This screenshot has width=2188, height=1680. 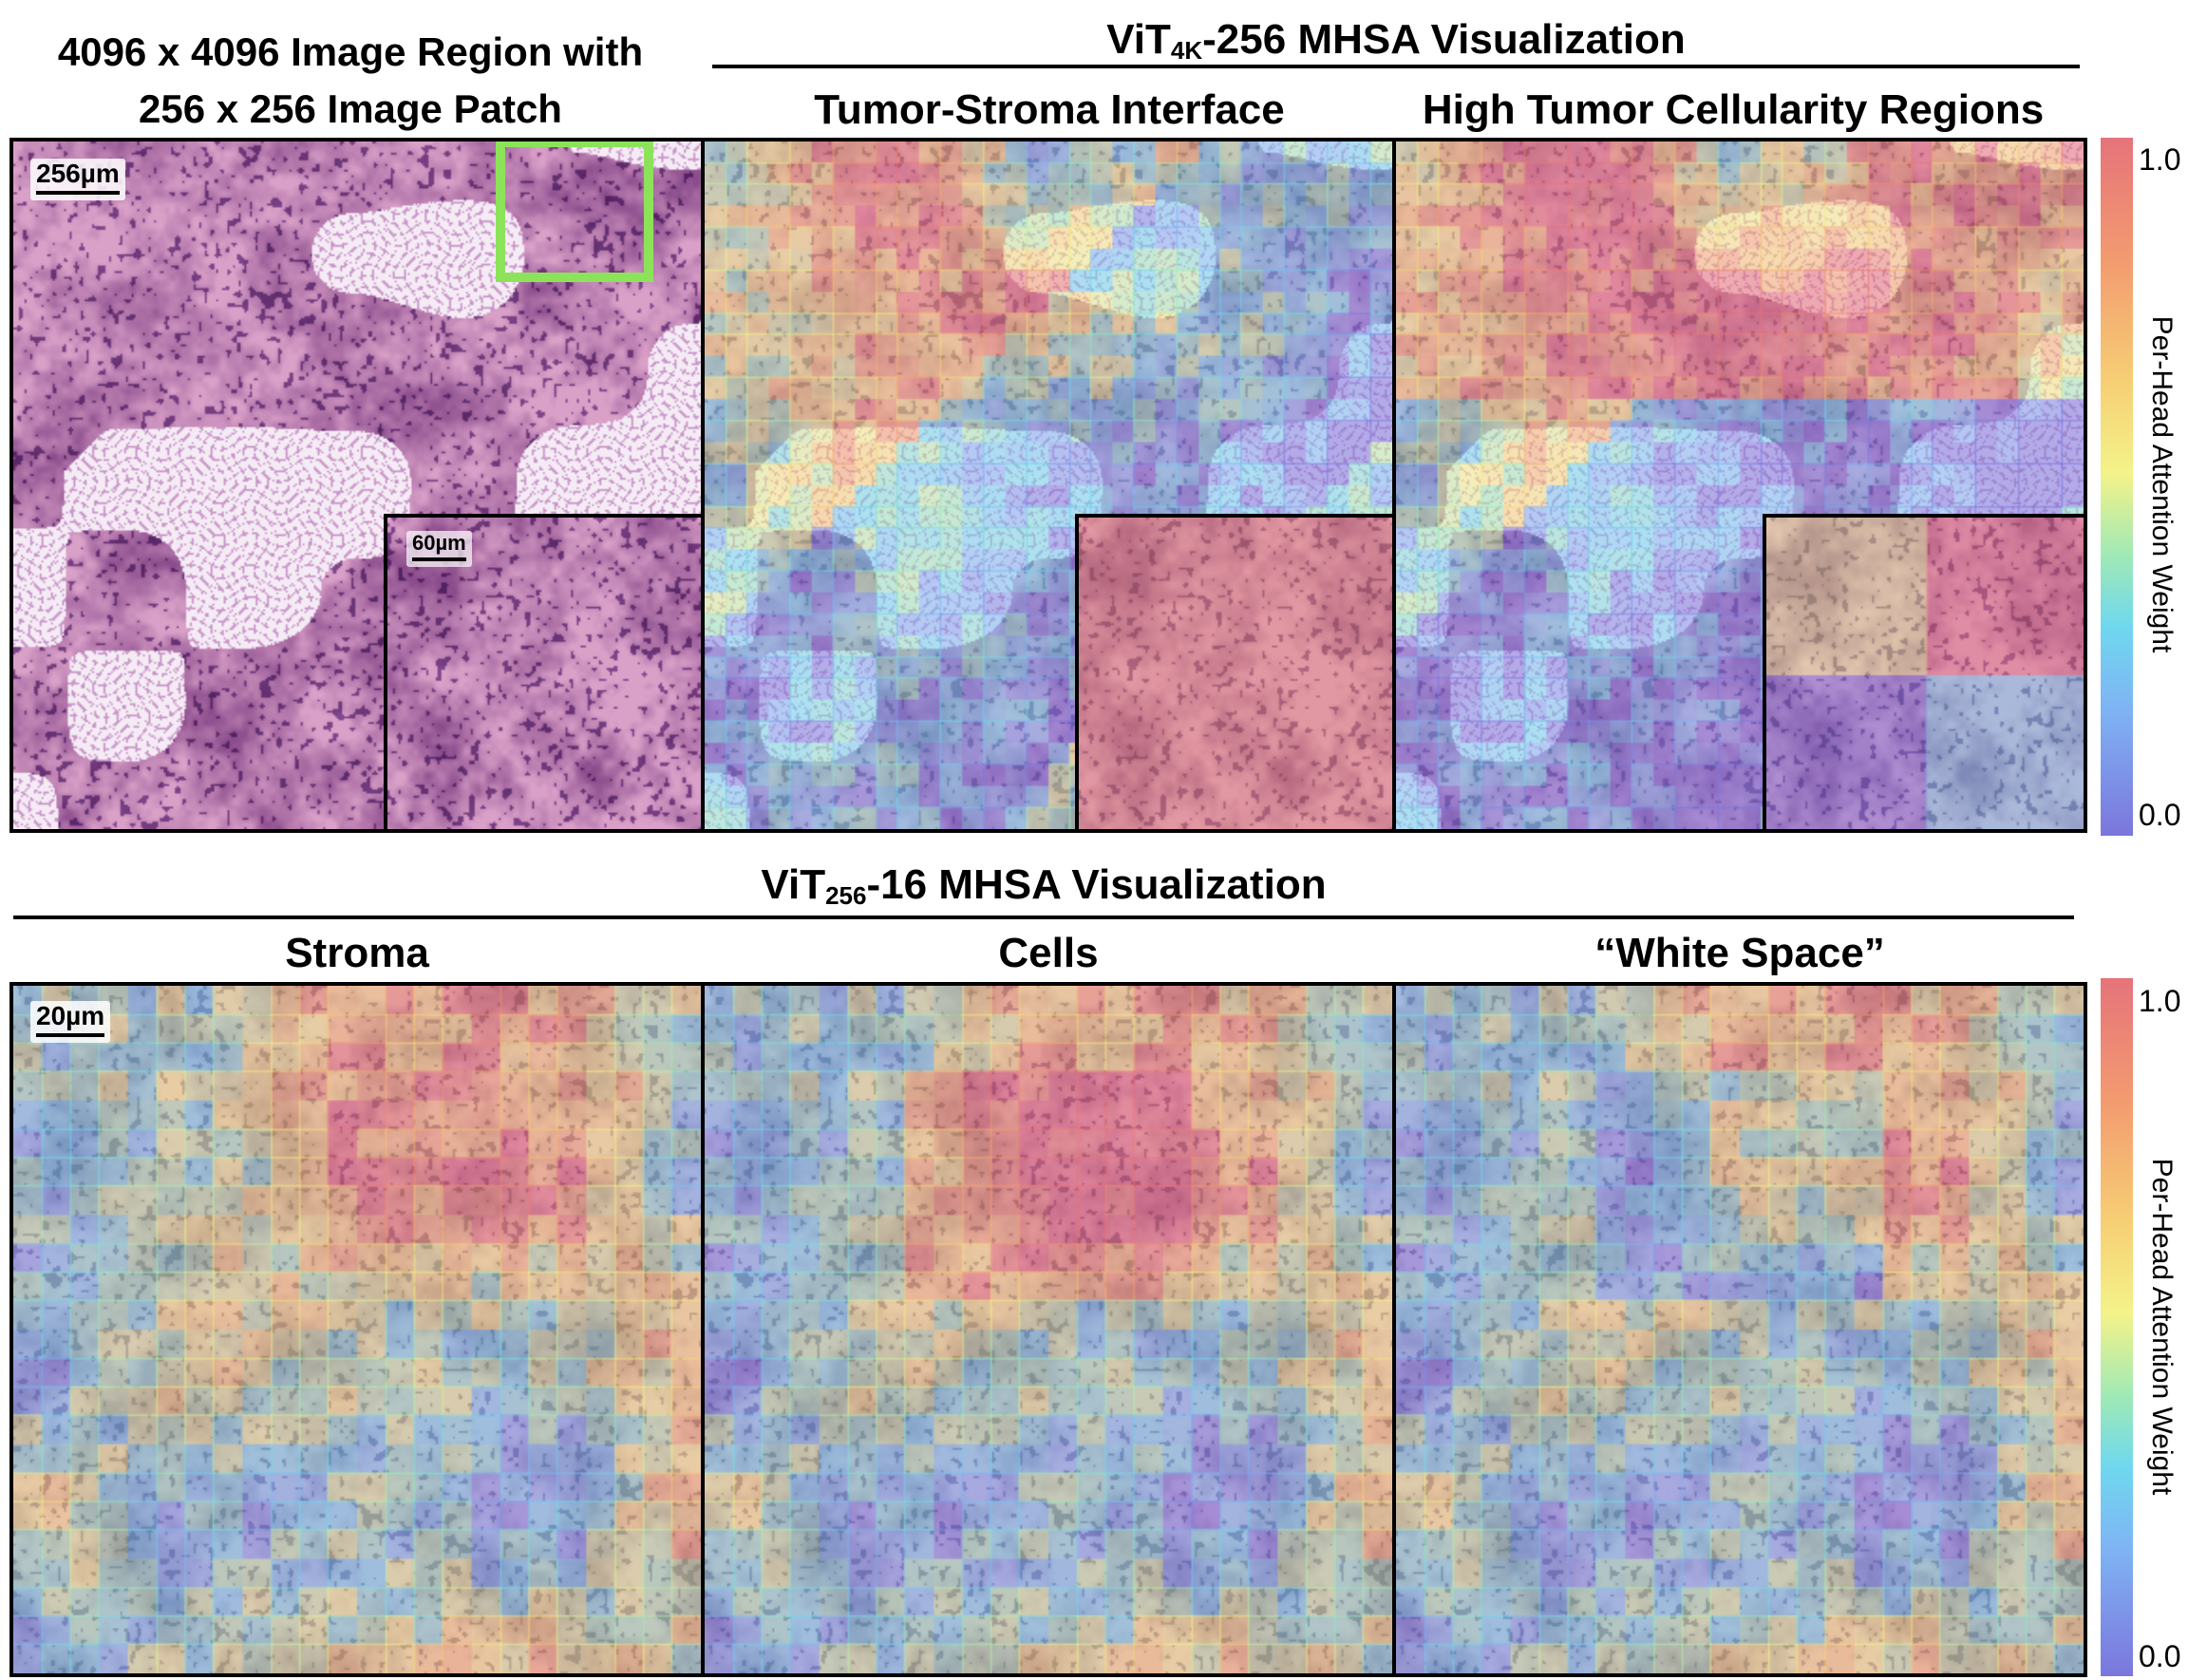 I want to click on vit4k-section-title: ViT4K-256 MHSA Visualization, so click(x=1396, y=40).